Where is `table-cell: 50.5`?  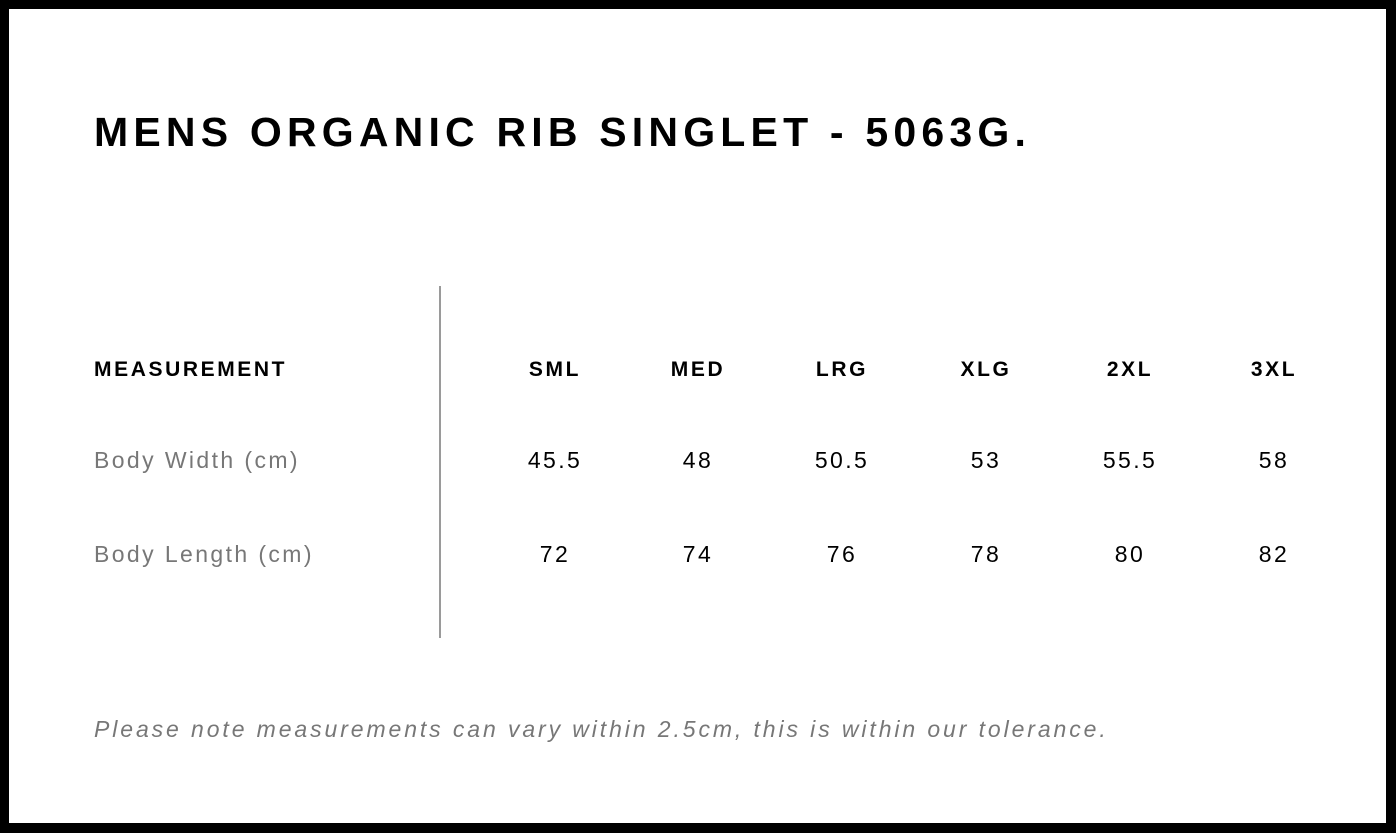 table-cell: 50.5 is located at coordinates (842, 460).